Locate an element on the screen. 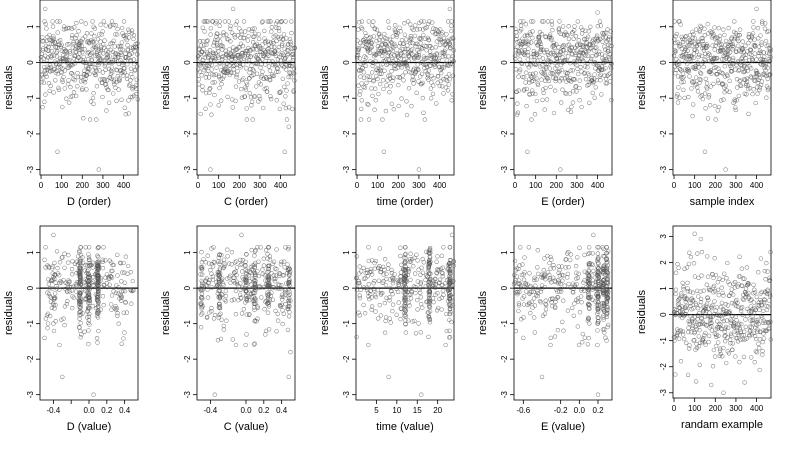 This screenshot has height=450, width=800. plot-frame is located at coordinates (563, 88).